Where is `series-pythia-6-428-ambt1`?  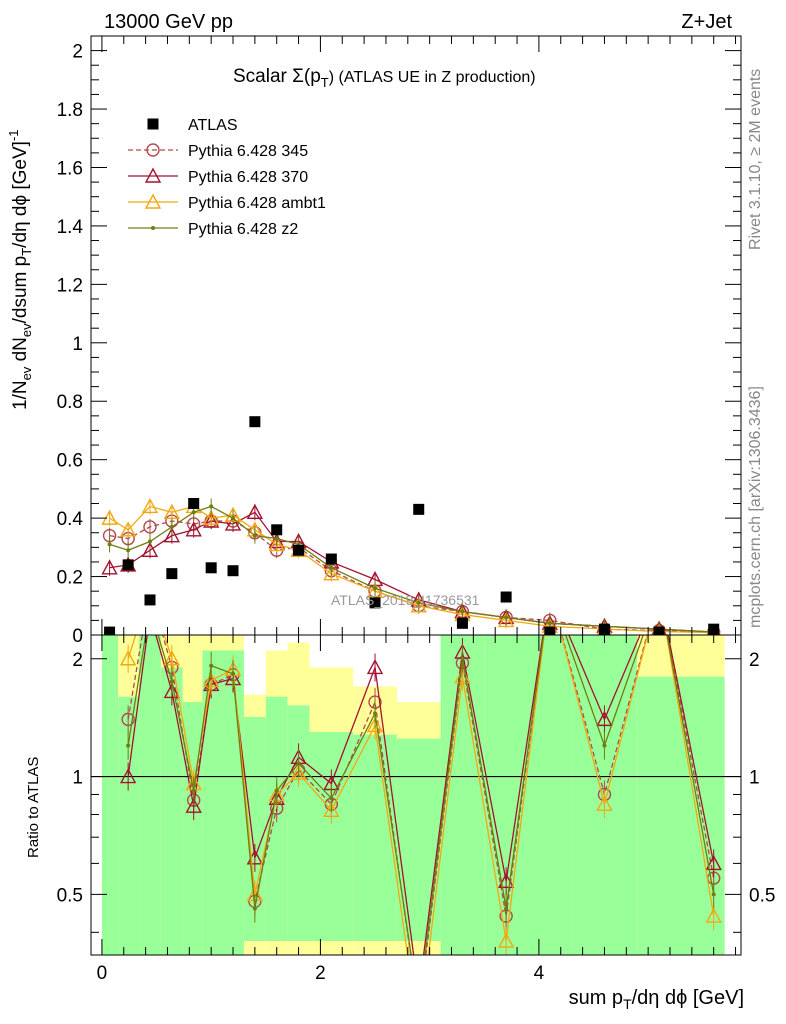 series-pythia-6-428-ambt1 is located at coordinates (410, 566).